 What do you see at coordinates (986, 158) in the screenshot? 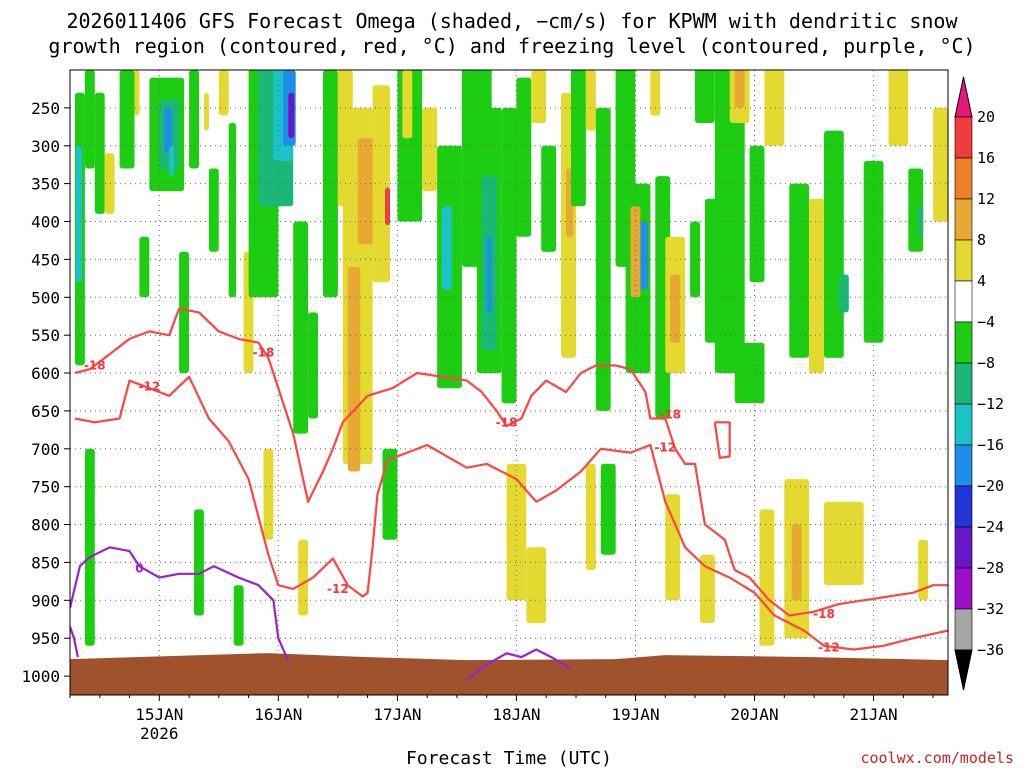
I see `colorbar-label: 16` at bounding box center [986, 158].